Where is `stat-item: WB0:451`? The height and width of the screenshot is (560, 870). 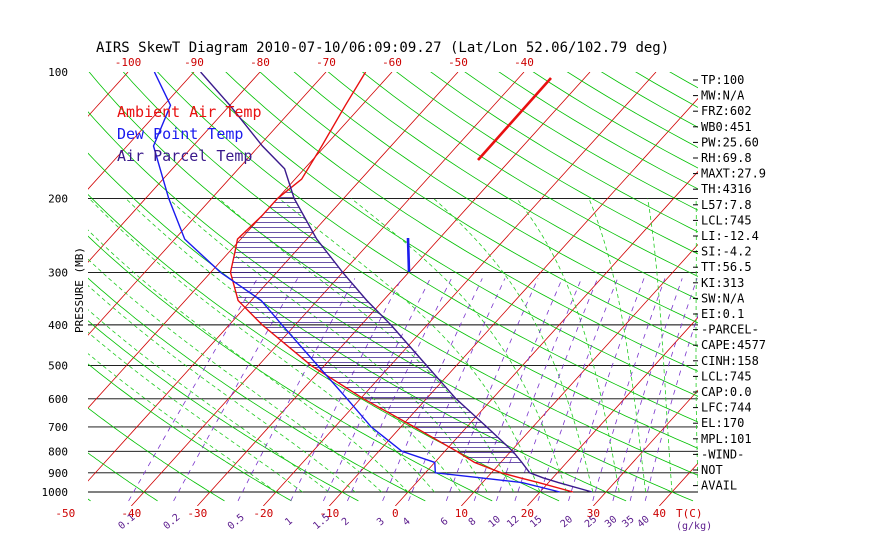 stat-item: WB0:451 is located at coordinates (726, 127).